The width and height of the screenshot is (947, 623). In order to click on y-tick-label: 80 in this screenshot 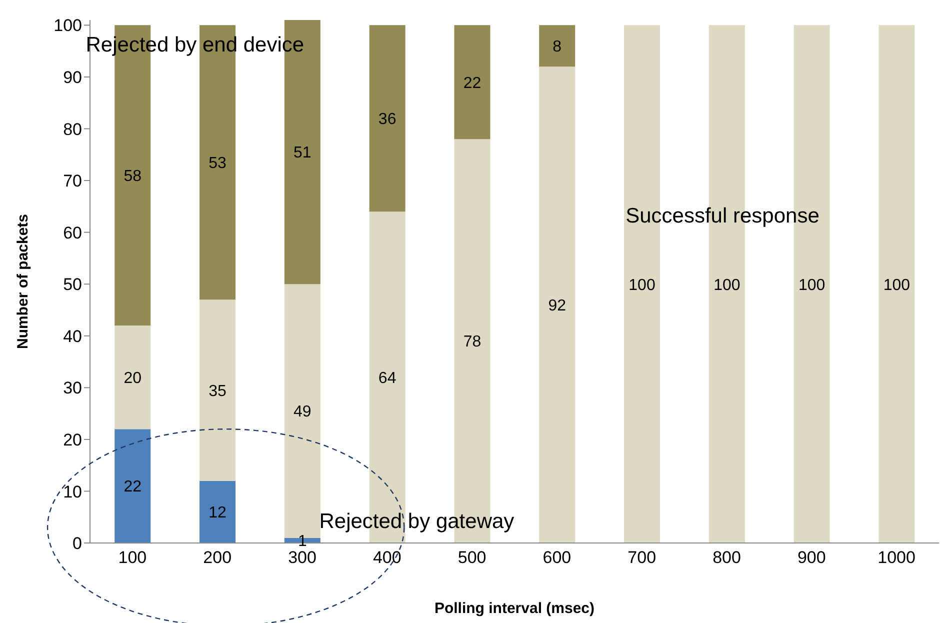, I will do `click(72, 129)`.